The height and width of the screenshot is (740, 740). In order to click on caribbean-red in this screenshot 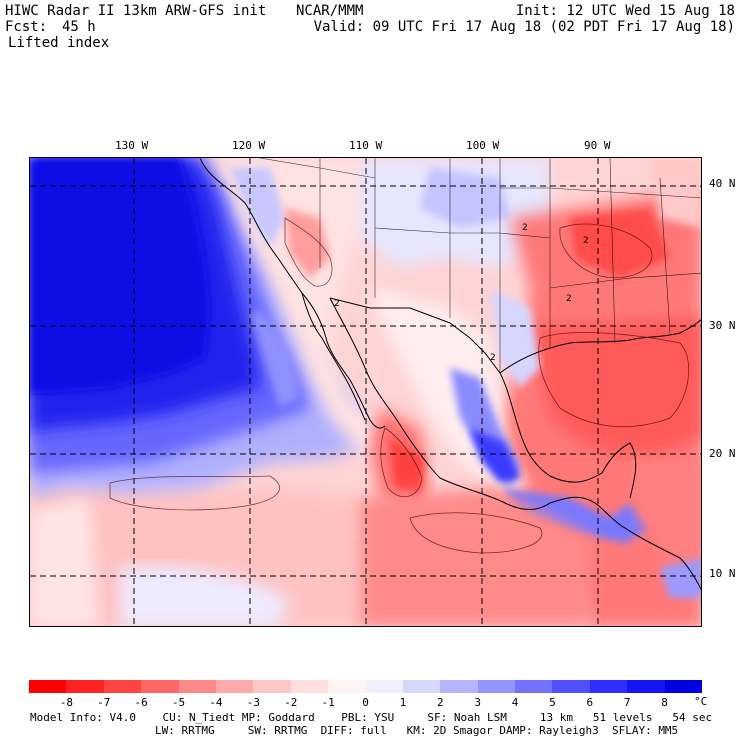, I will do `click(665, 517)`.